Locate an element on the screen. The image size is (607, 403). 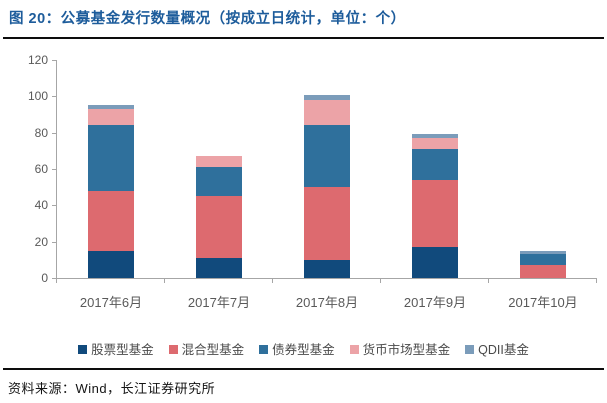
legend-item: QDII基金 is located at coordinates (497, 348).